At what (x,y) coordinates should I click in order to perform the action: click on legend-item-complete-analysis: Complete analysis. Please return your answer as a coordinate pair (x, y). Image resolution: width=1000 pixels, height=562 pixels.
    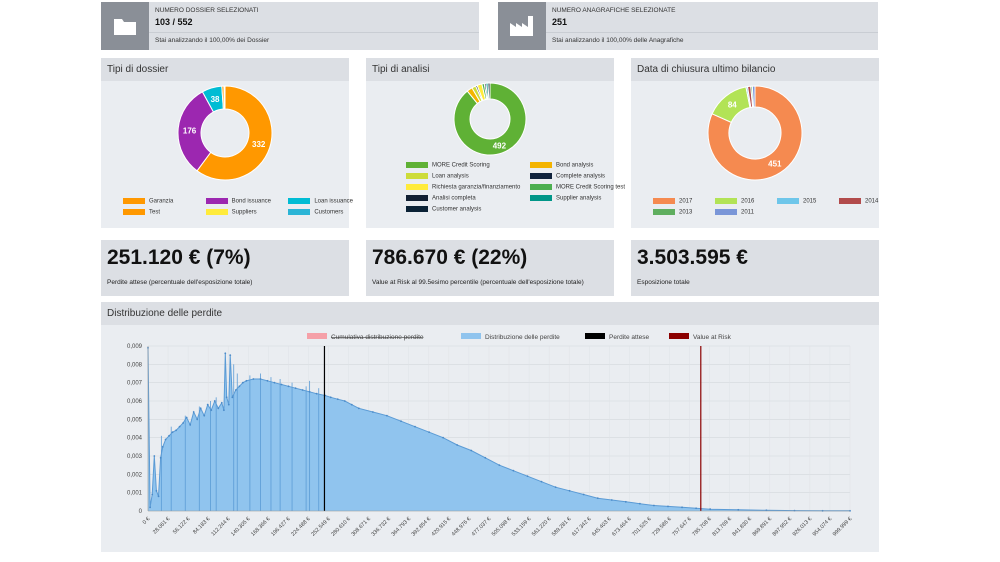
    Looking at the image, I should click on (567, 176).